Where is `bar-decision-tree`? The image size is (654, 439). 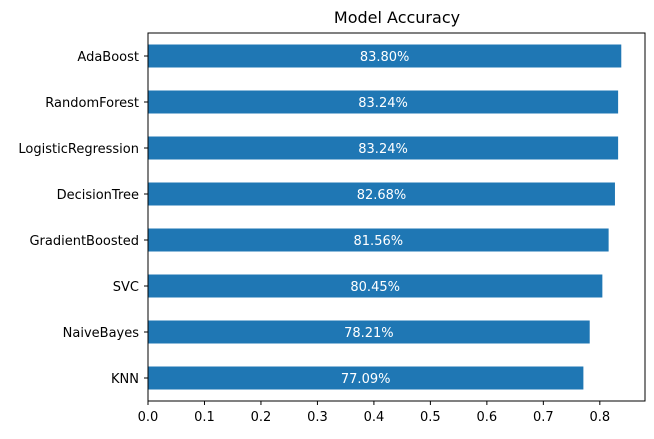
bar-decision-tree is located at coordinates (381, 194).